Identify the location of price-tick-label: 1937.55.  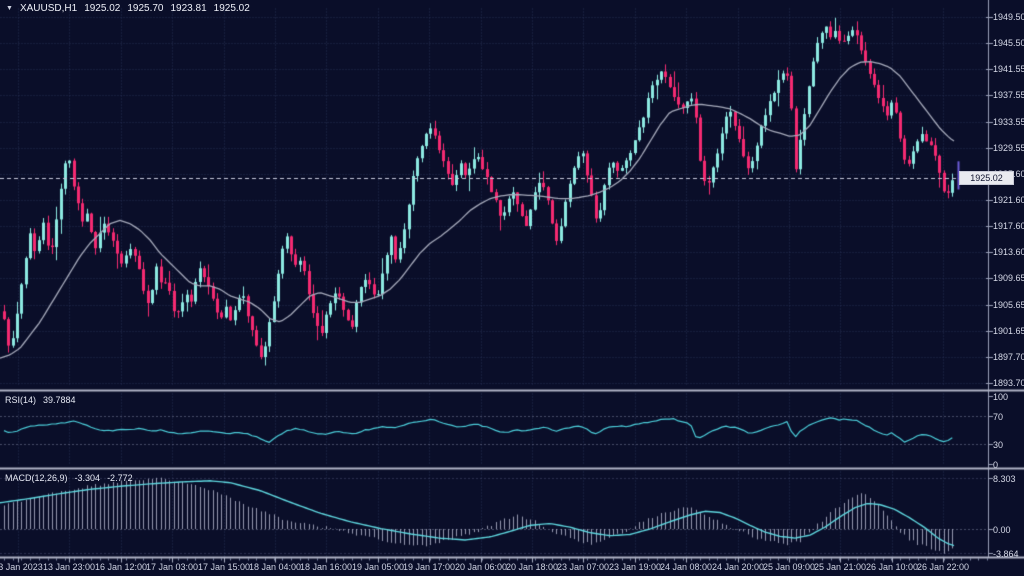
(1008, 95).